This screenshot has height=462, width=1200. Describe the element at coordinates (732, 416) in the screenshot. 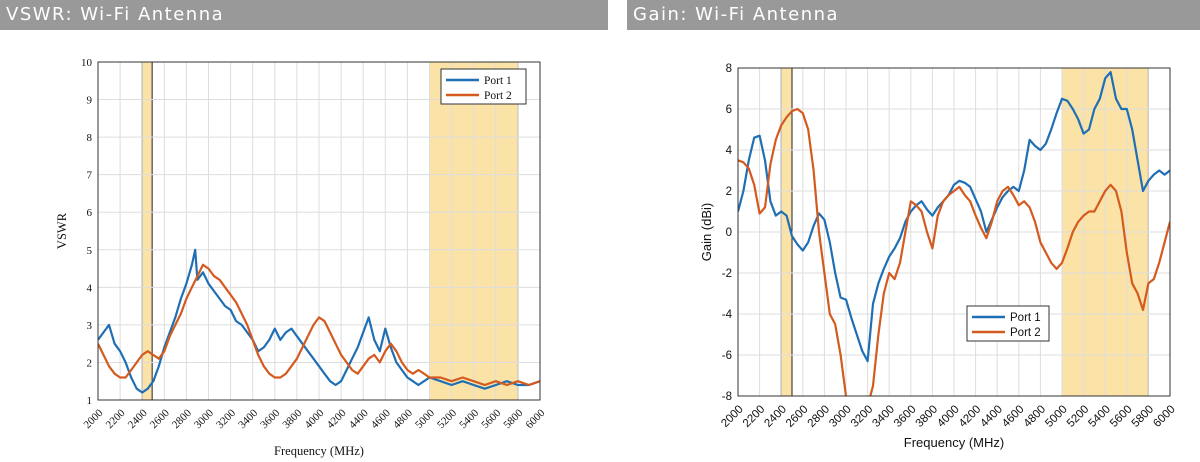

I see `x-tick-label: 2000` at that location.